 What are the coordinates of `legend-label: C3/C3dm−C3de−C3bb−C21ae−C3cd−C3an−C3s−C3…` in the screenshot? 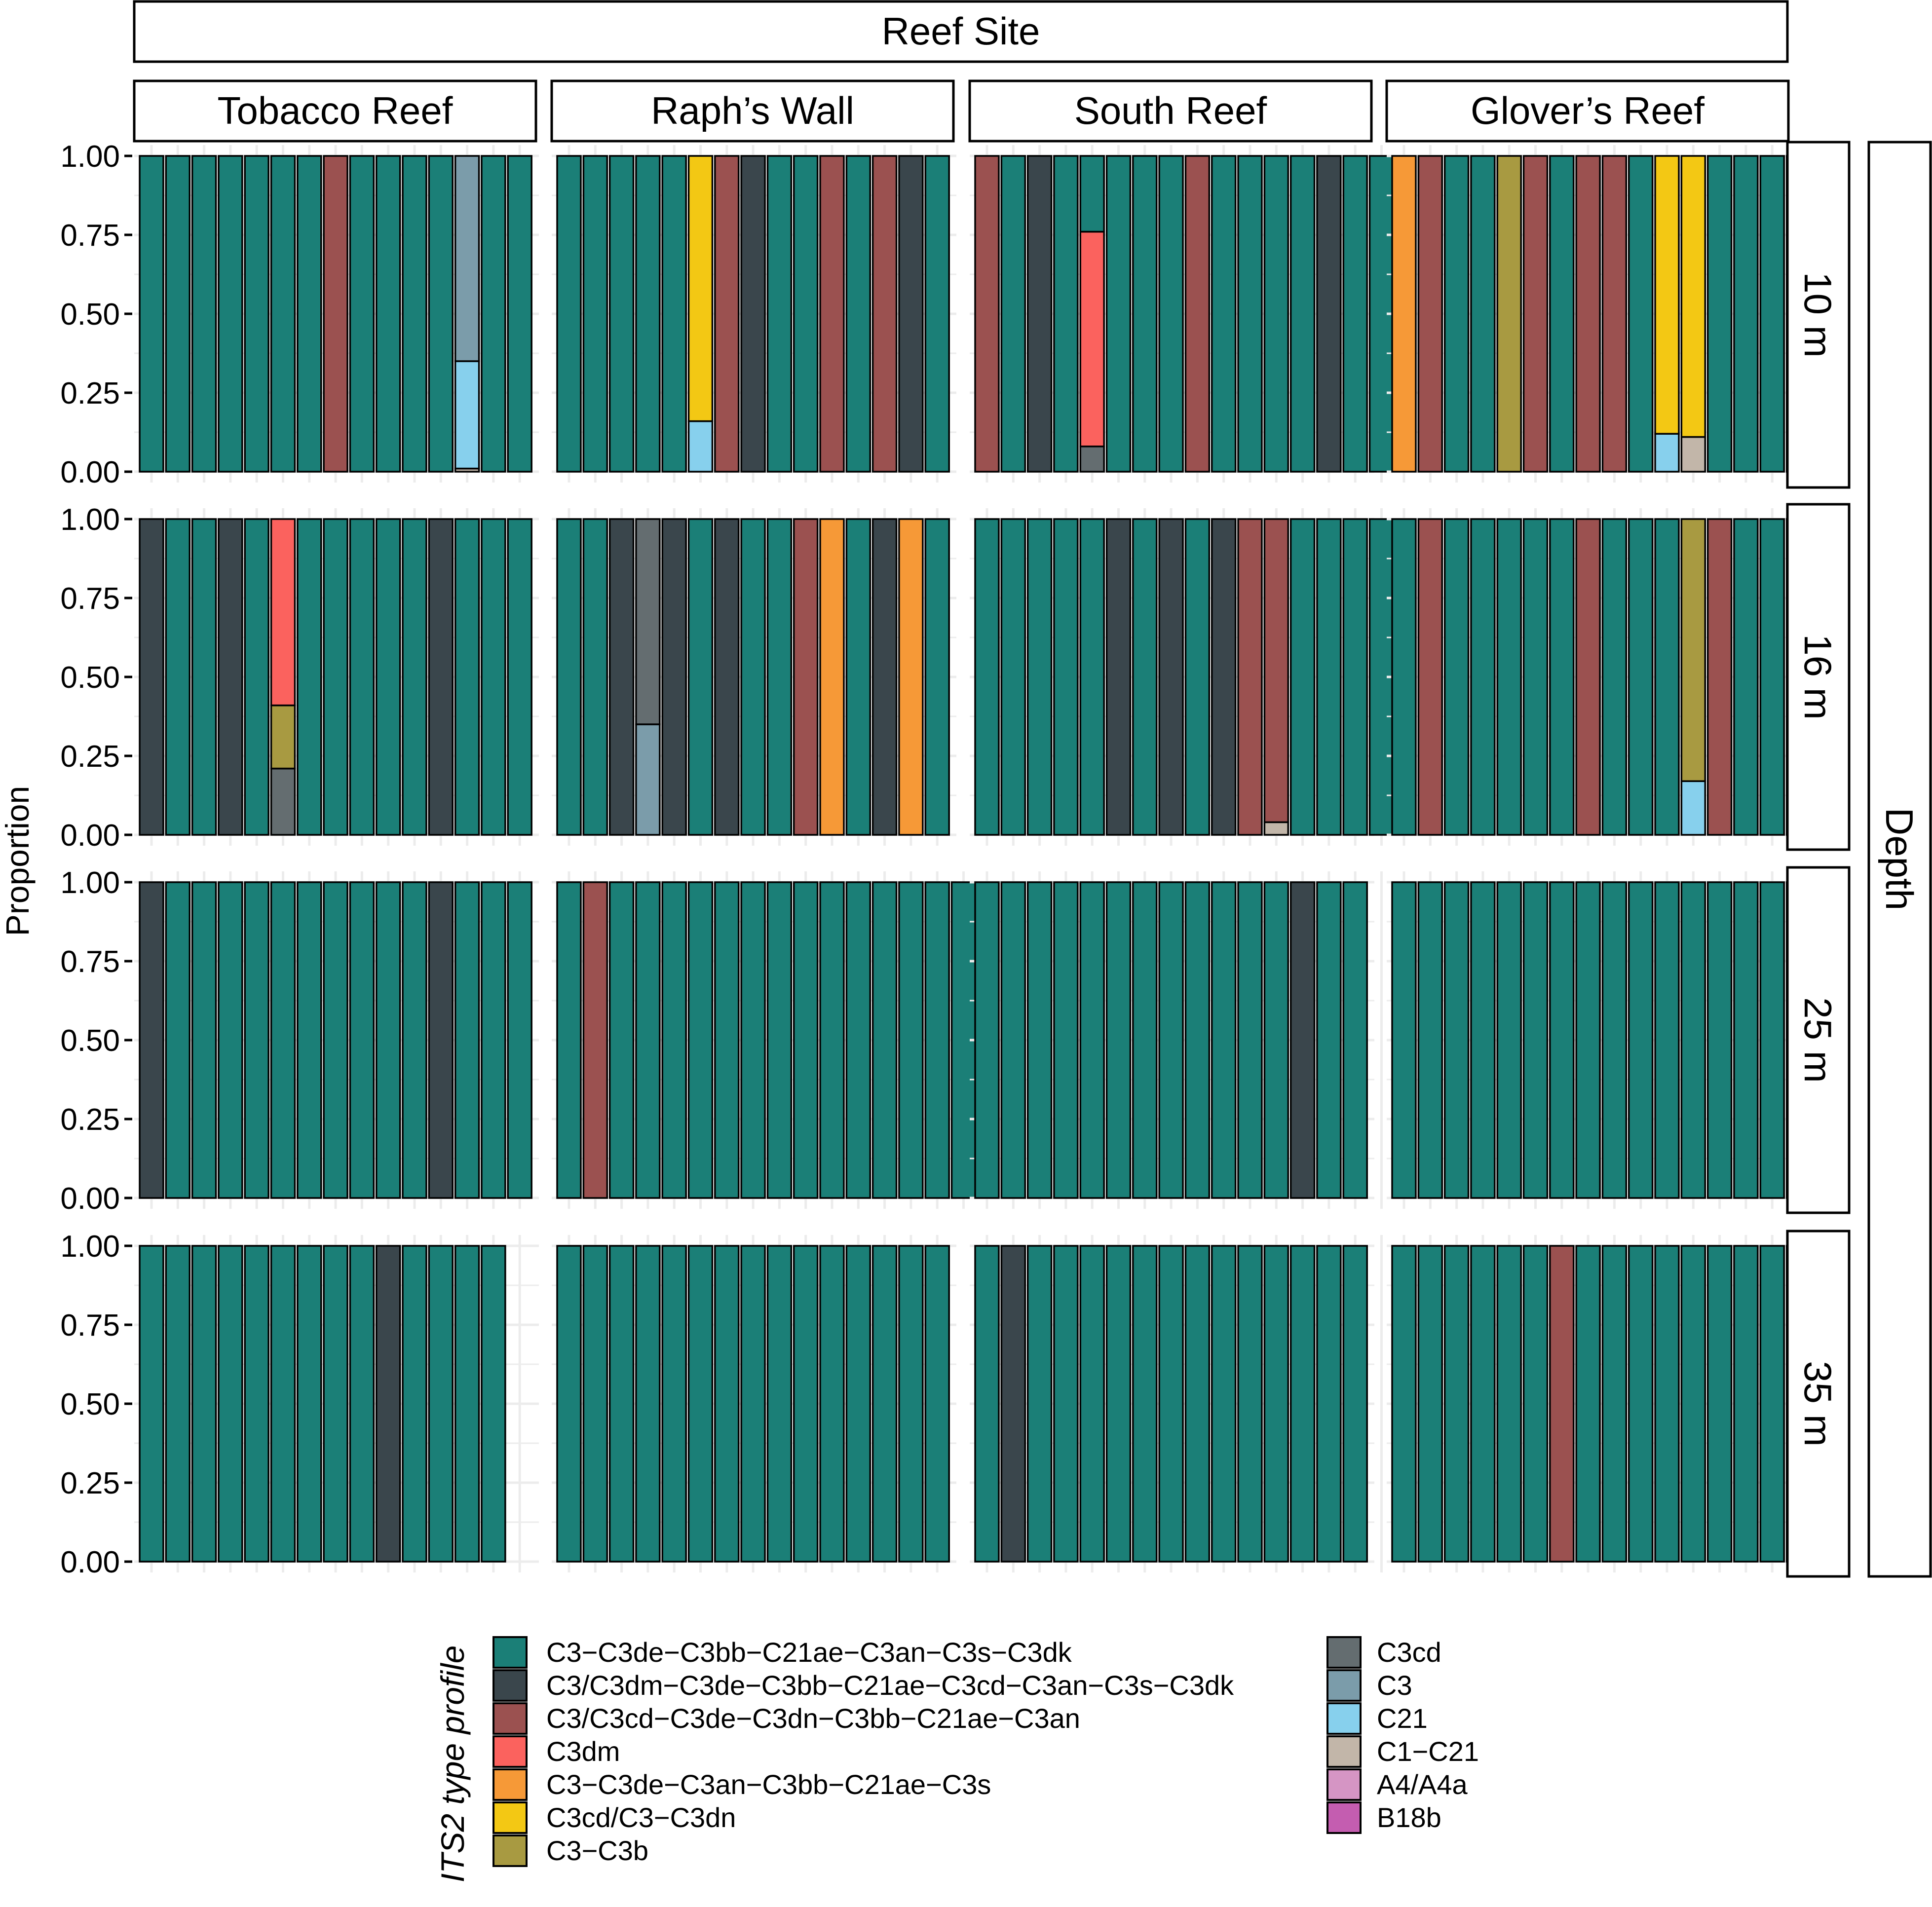 It's located at (890, 1685).